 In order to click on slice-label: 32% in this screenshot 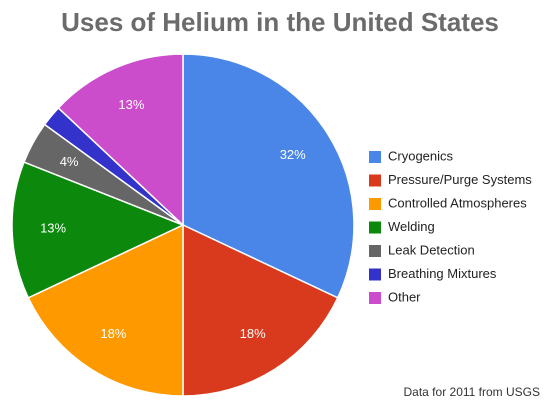, I will do `click(293, 154)`.